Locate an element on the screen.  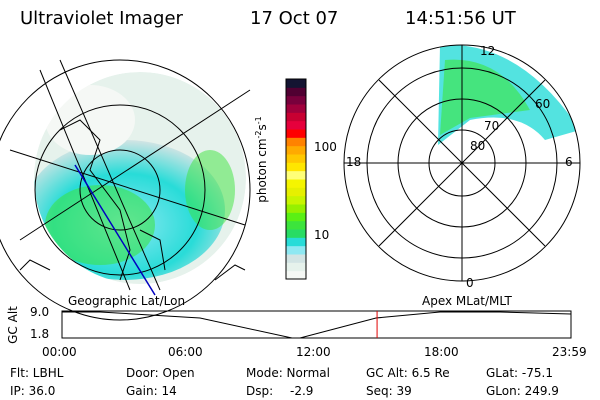
altitude-plot is located at coordinates (316, 324).